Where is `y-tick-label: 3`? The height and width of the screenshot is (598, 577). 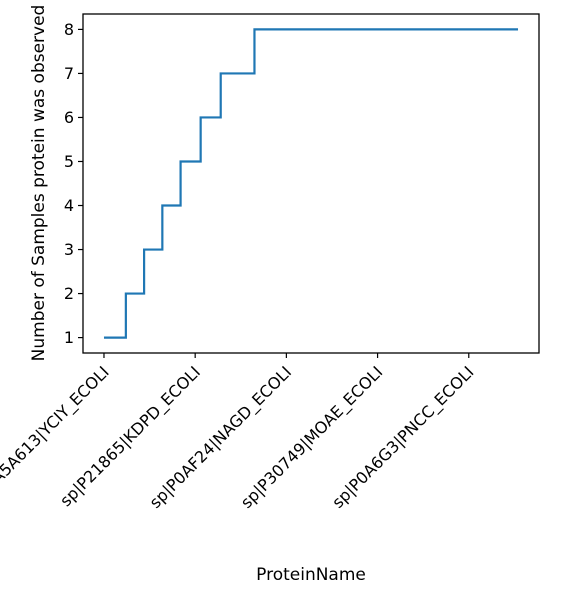
y-tick-label: 3 is located at coordinates (69, 249).